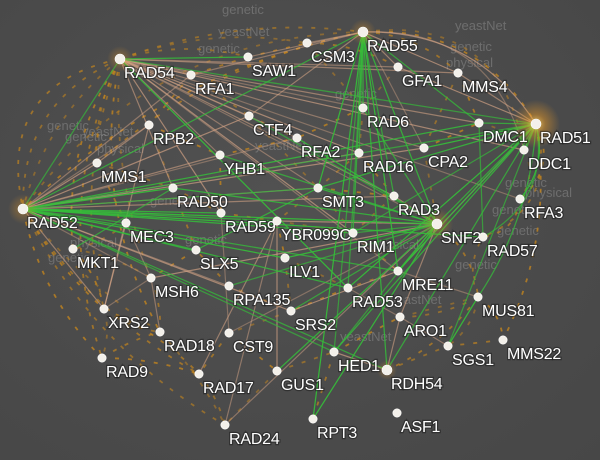 The width and height of the screenshot is (600, 460). I want to click on node-label-mus81: MUS81, so click(508, 312).